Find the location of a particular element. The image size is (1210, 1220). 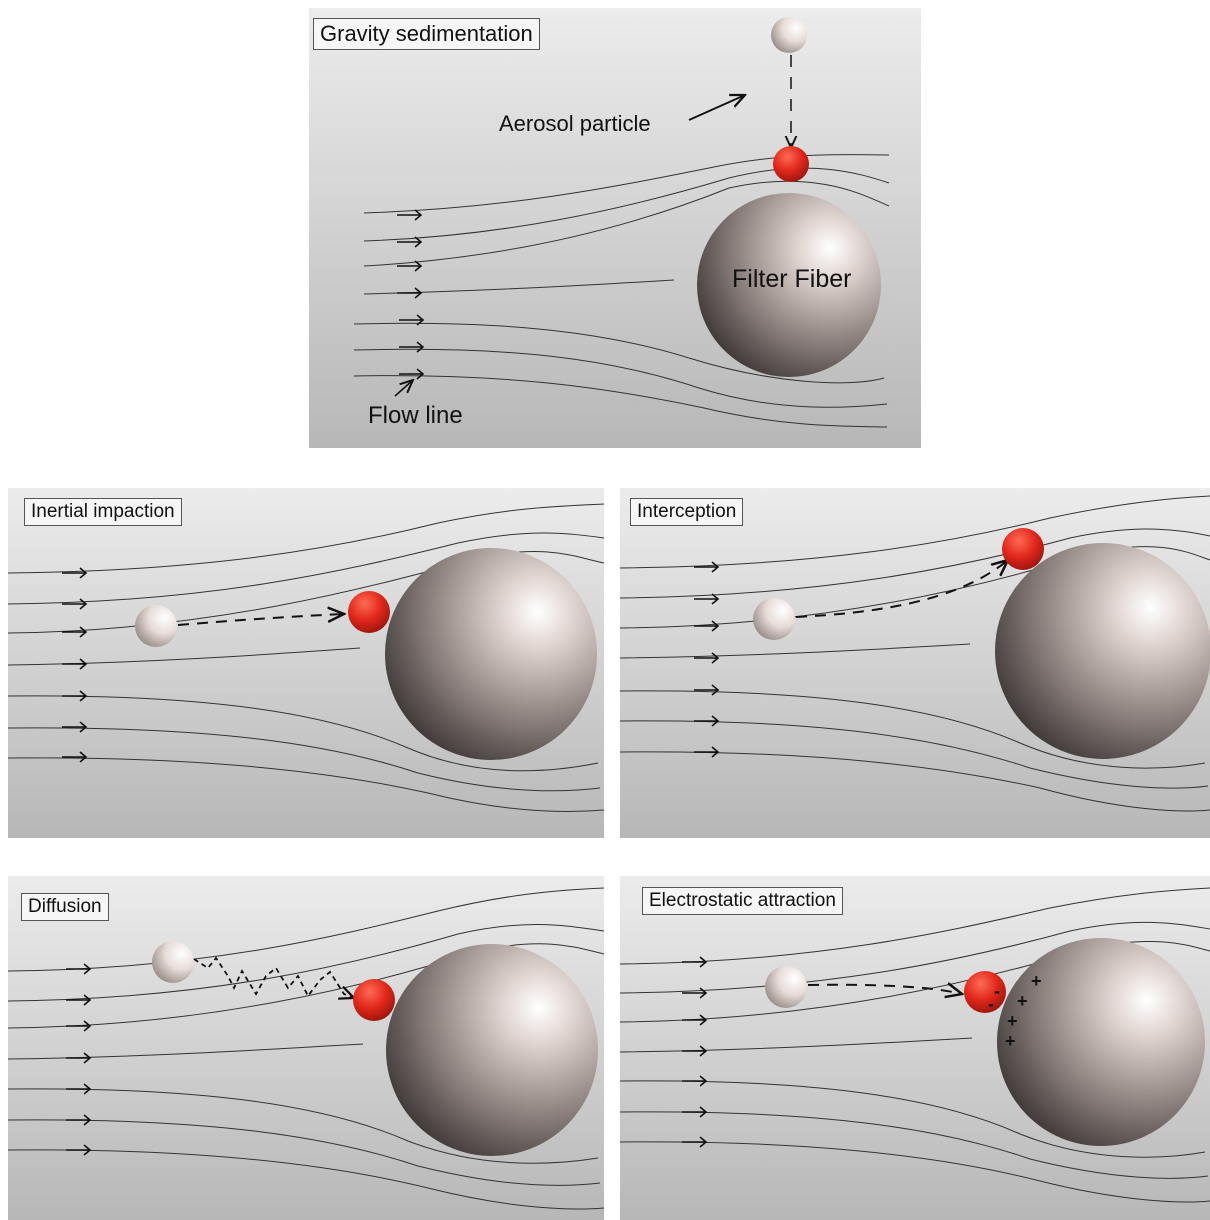

panel-electrostatic-attraction: Electrostatic attraction - - + + + + is located at coordinates (915, 1048).